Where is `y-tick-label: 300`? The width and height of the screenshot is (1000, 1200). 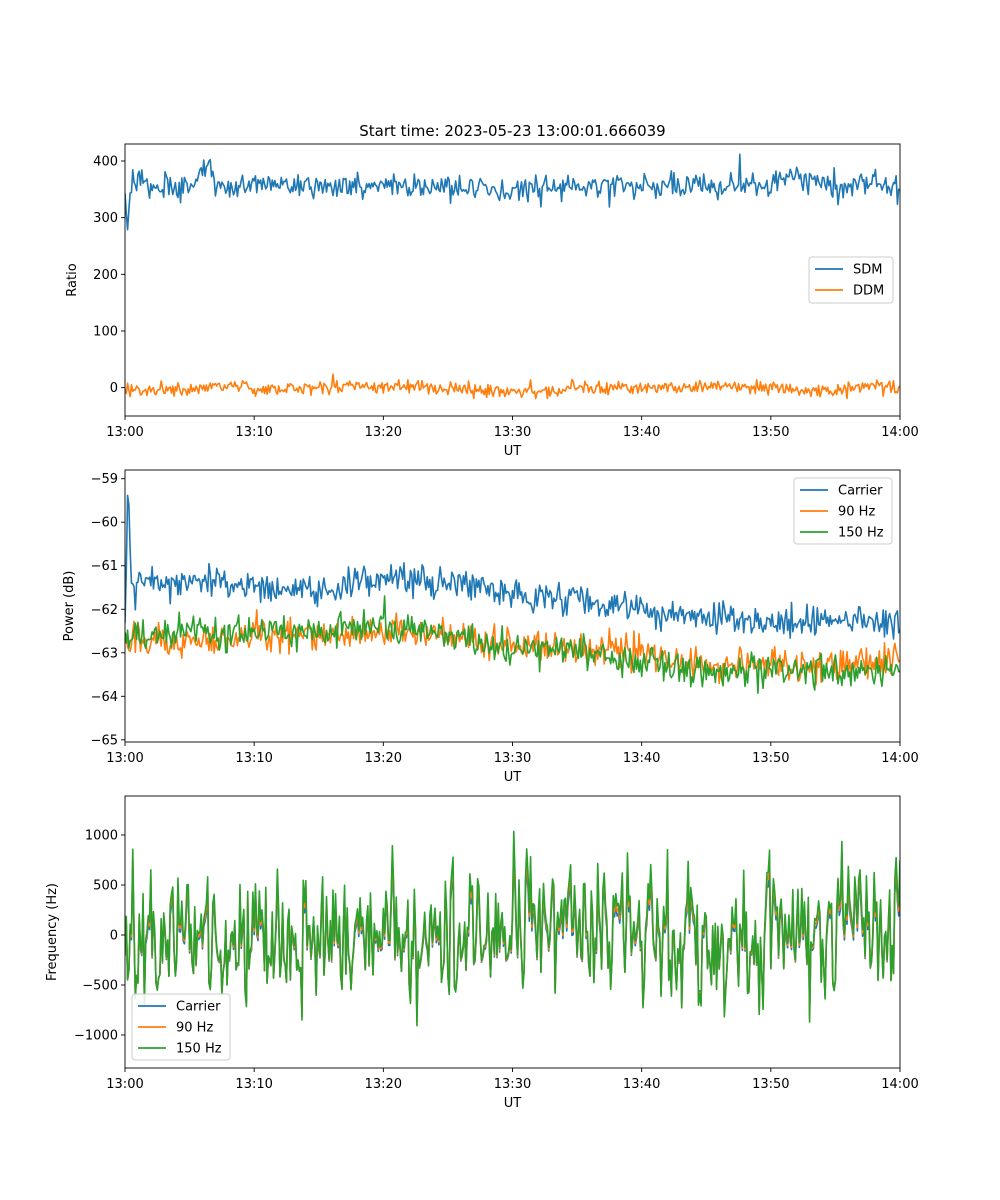
y-tick-label: 300 is located at coordinates (105, 218).